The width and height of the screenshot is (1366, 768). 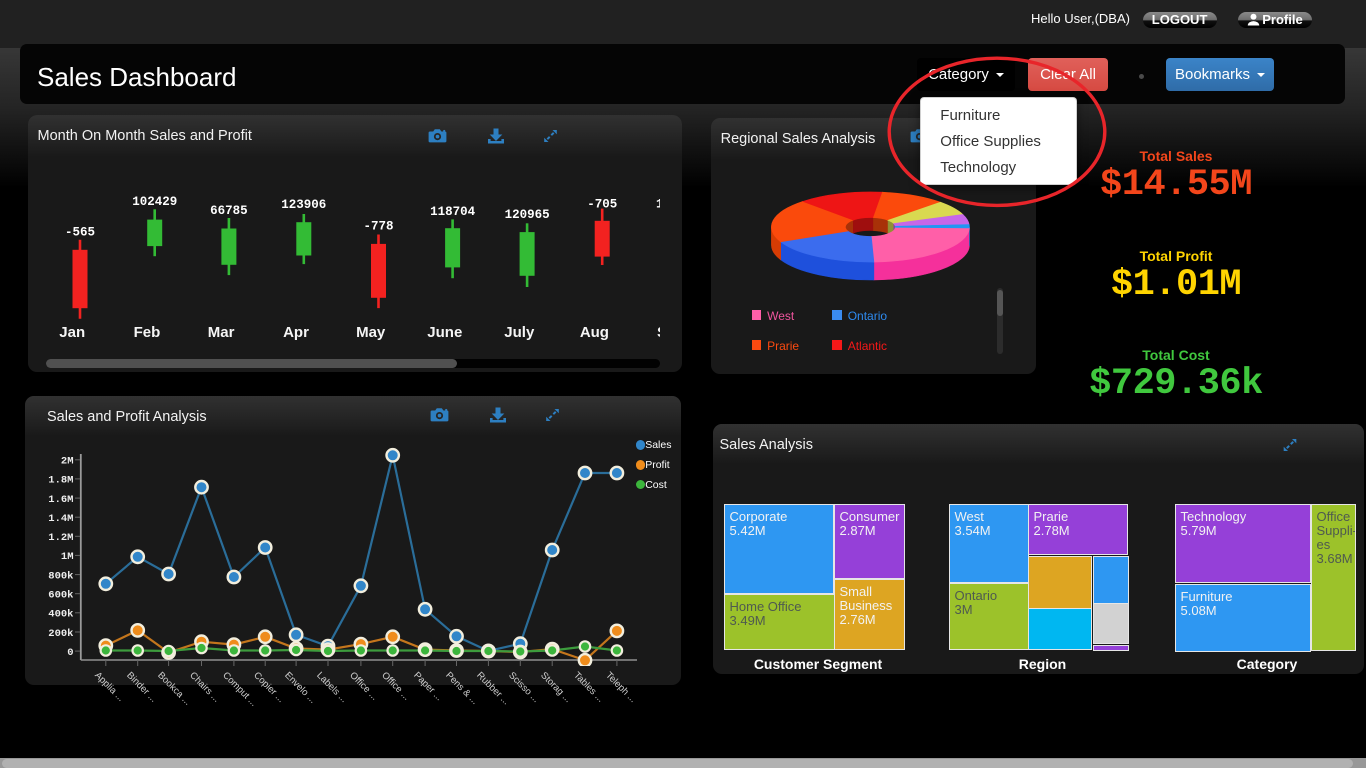 I want to click on svg-text: 400k, so click(x=60, y=615).